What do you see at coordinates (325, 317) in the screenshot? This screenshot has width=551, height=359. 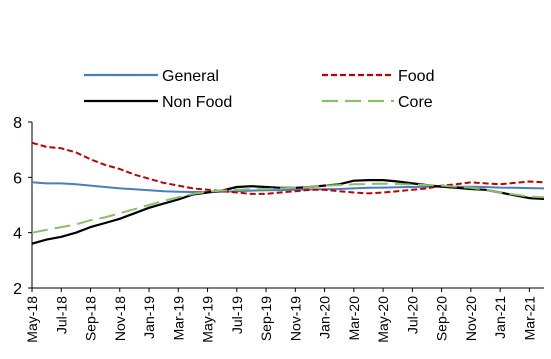 I see `x-tick-label: Jan-20` at bounding box center [325, 317].